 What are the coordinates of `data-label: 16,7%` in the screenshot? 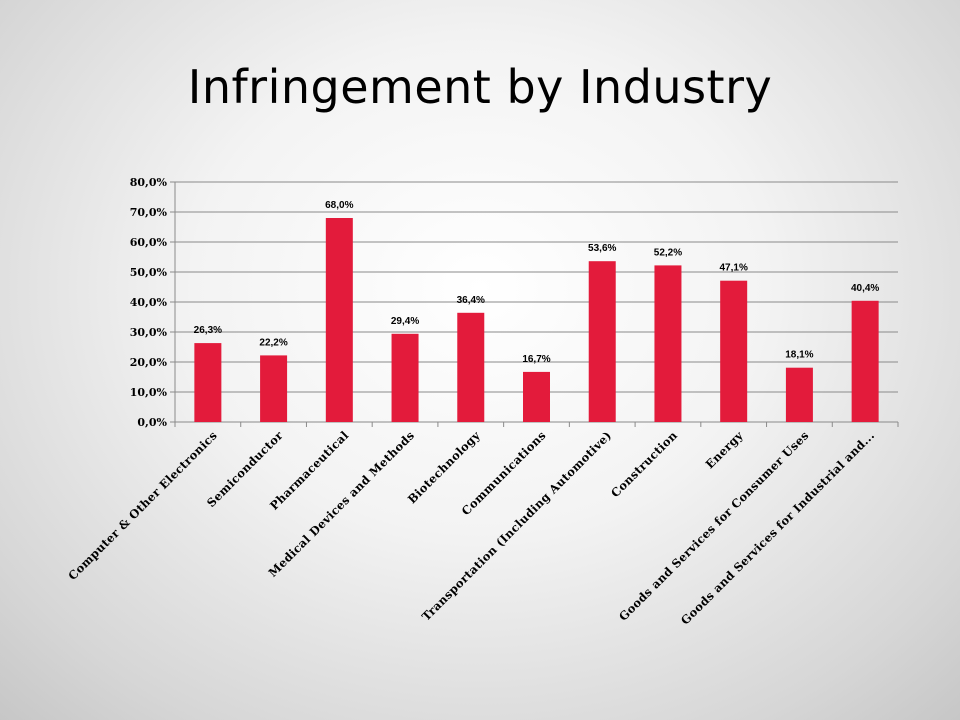 It's located at (536, 359).